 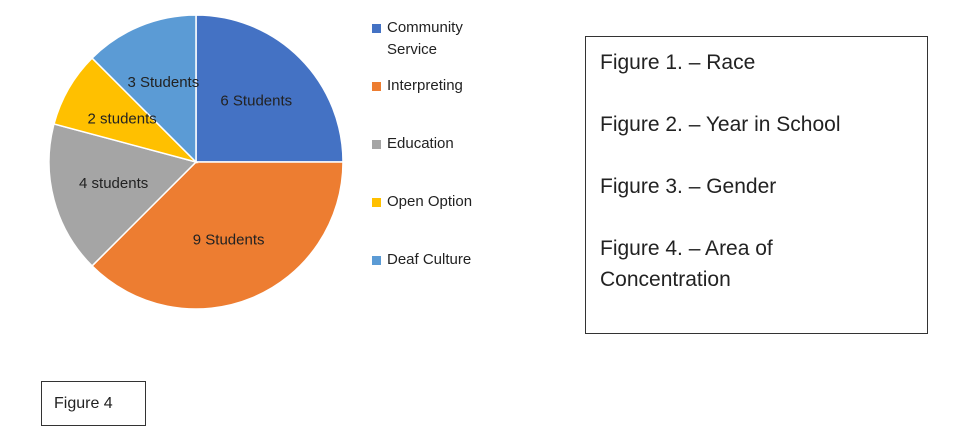 I want to click on legend-label: Education, so click(x=420, y=143).